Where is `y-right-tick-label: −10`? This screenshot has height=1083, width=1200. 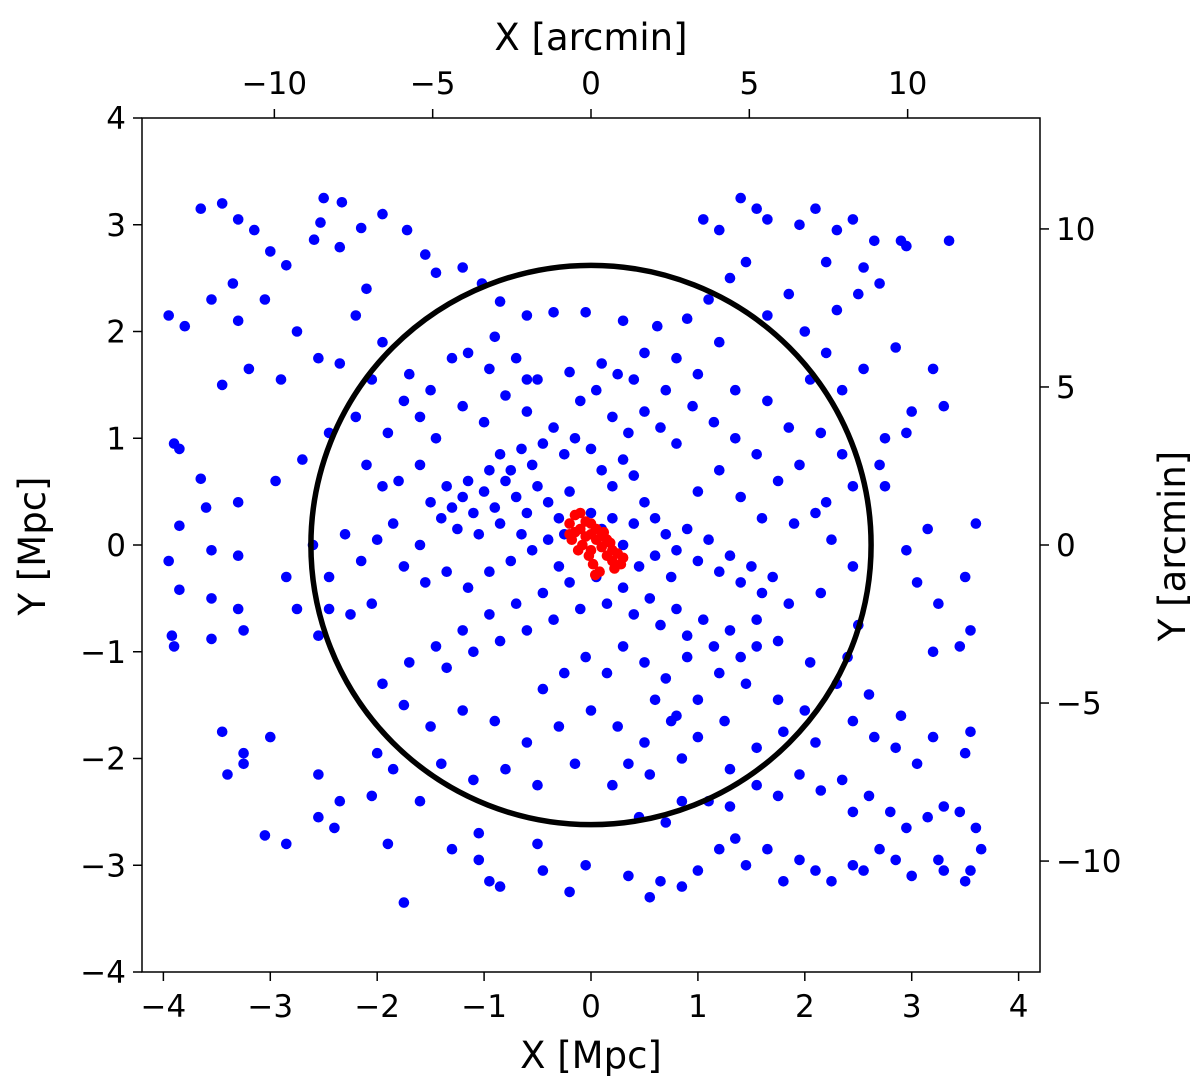 y-right-tick-label: −10 is located at coordinates (1088, 862).